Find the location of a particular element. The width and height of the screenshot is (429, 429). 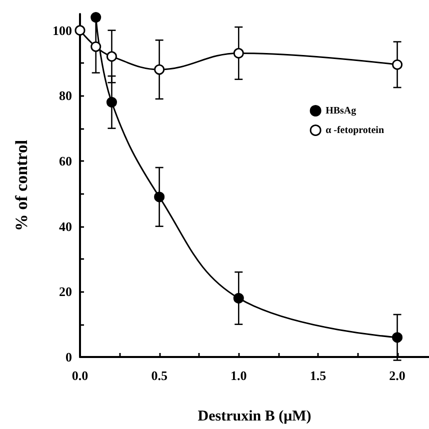

y-tick-label: 40 is located at coordinates (65, 226).